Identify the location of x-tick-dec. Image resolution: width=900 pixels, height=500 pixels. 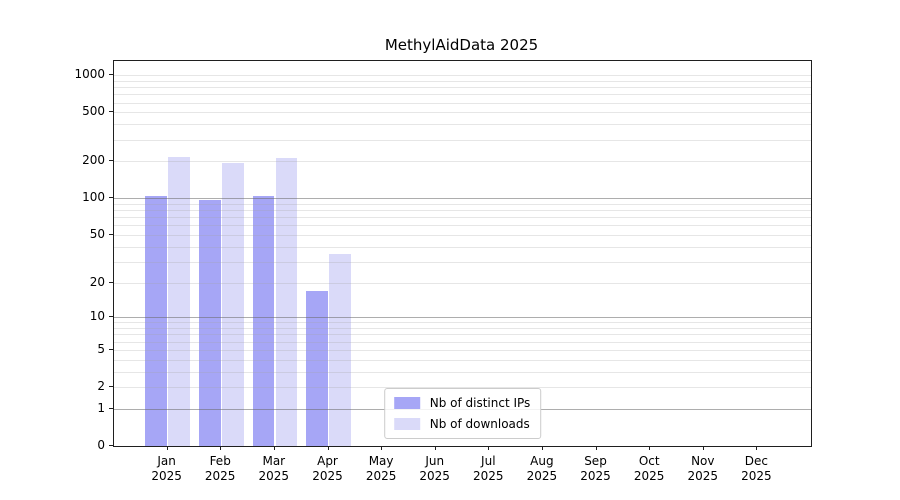
(757, 448).